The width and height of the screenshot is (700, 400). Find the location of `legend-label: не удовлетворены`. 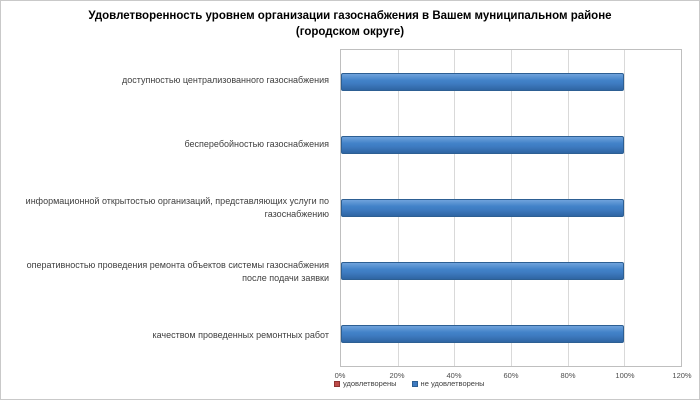

legend-label: не удовлетворены is located at coordinates (452, 383).